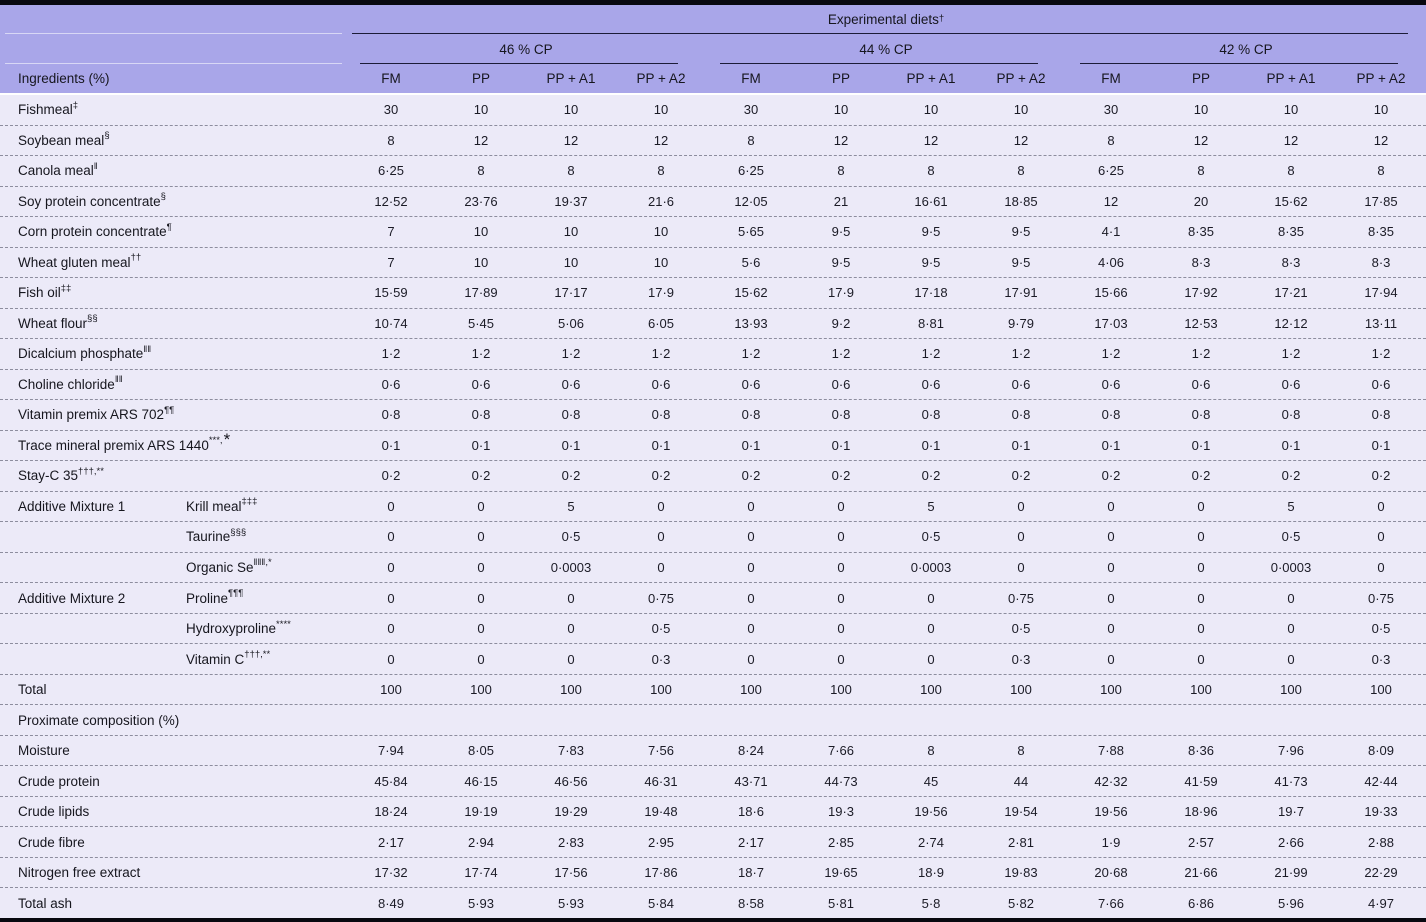  Describe the element at coordinates (1200, 78) in the screenshot. I see `col-head-pp: PP` at that location.